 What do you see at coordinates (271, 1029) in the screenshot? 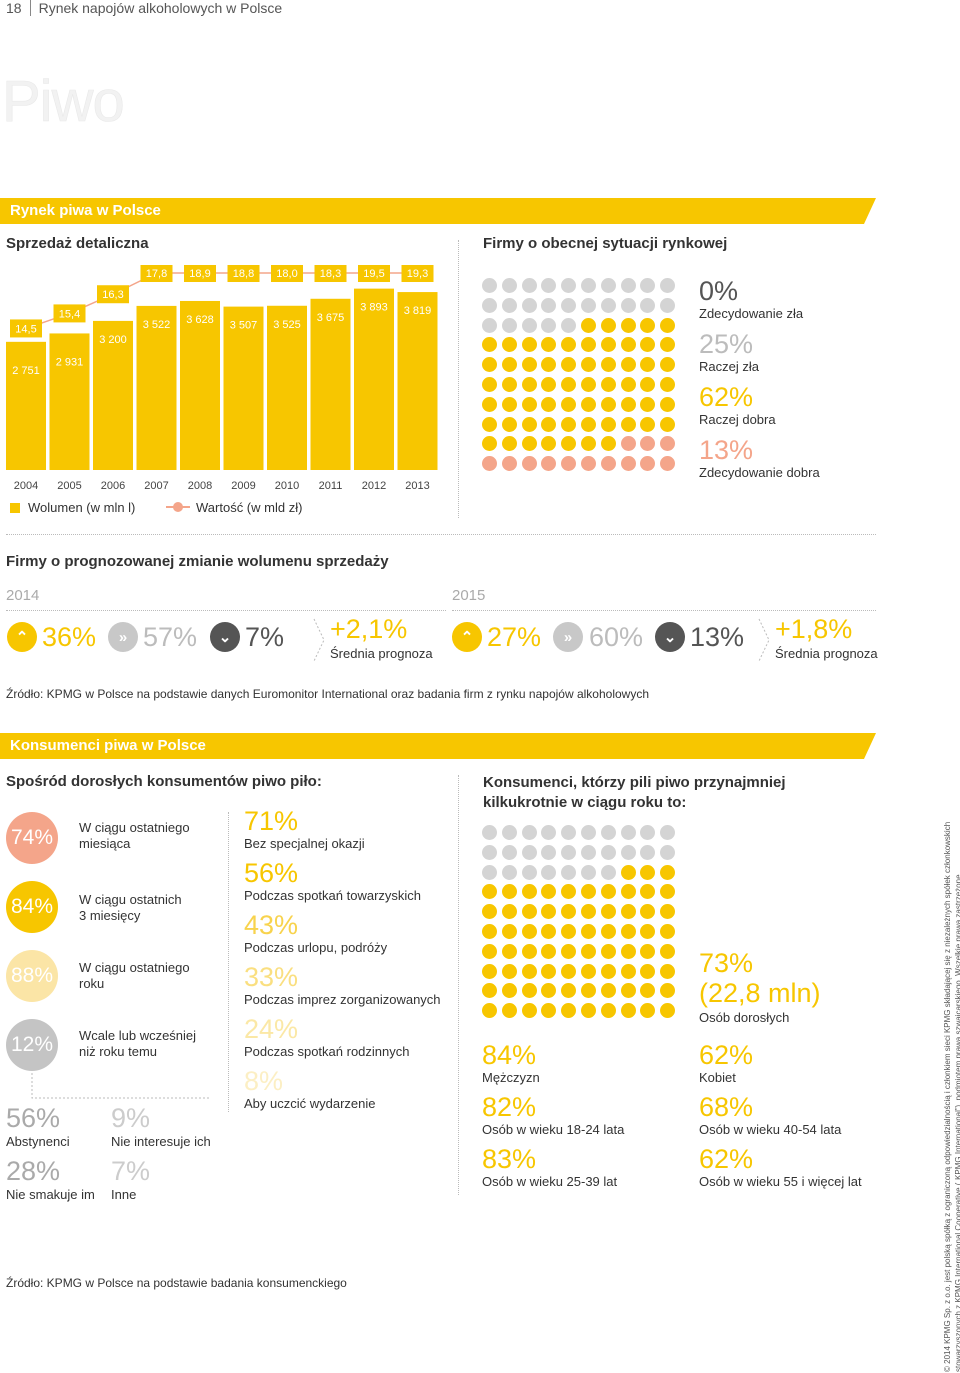
I see `occasion-pct: 24%` at bounding box center [271, 1029].